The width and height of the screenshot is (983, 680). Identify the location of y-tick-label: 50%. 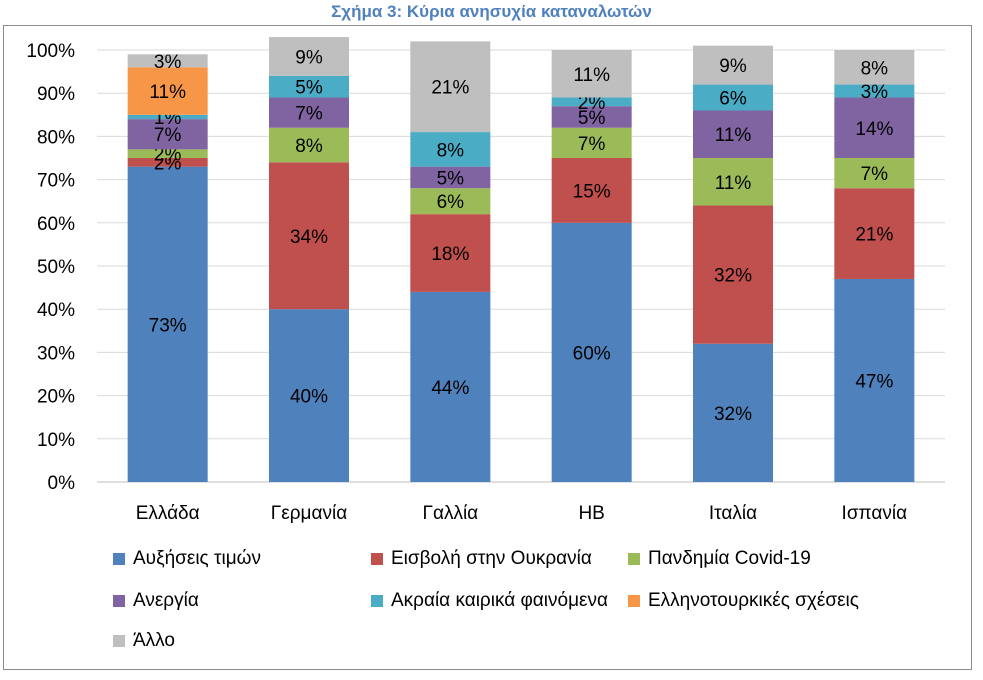
(56, 267).